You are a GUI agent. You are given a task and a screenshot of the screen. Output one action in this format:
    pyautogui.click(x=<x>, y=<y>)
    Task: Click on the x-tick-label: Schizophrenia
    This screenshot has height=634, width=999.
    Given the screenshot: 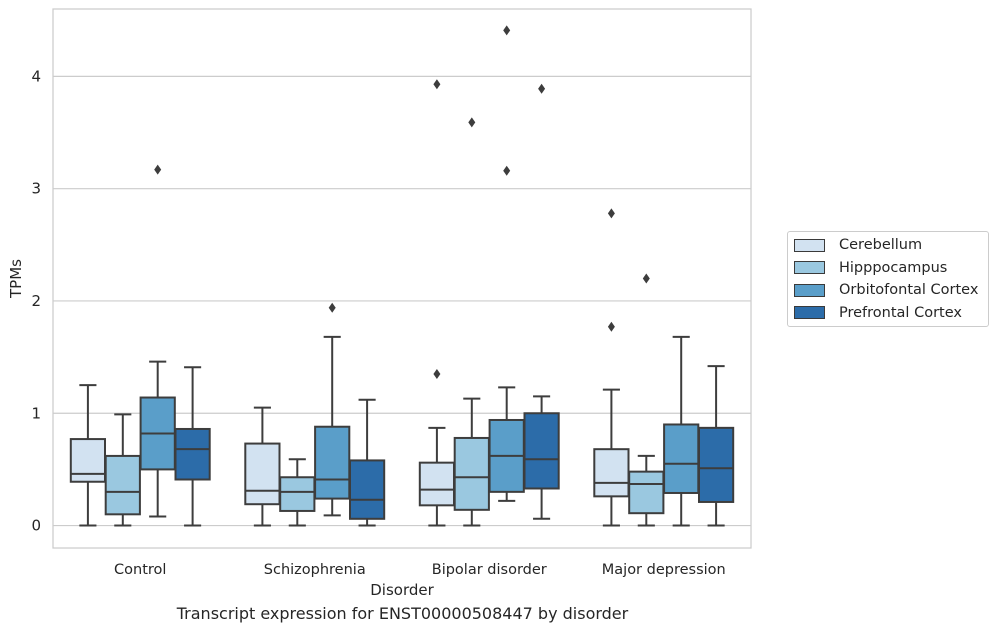 What is the action you would take?
    pyautogui.click(x=315, y=570)
    